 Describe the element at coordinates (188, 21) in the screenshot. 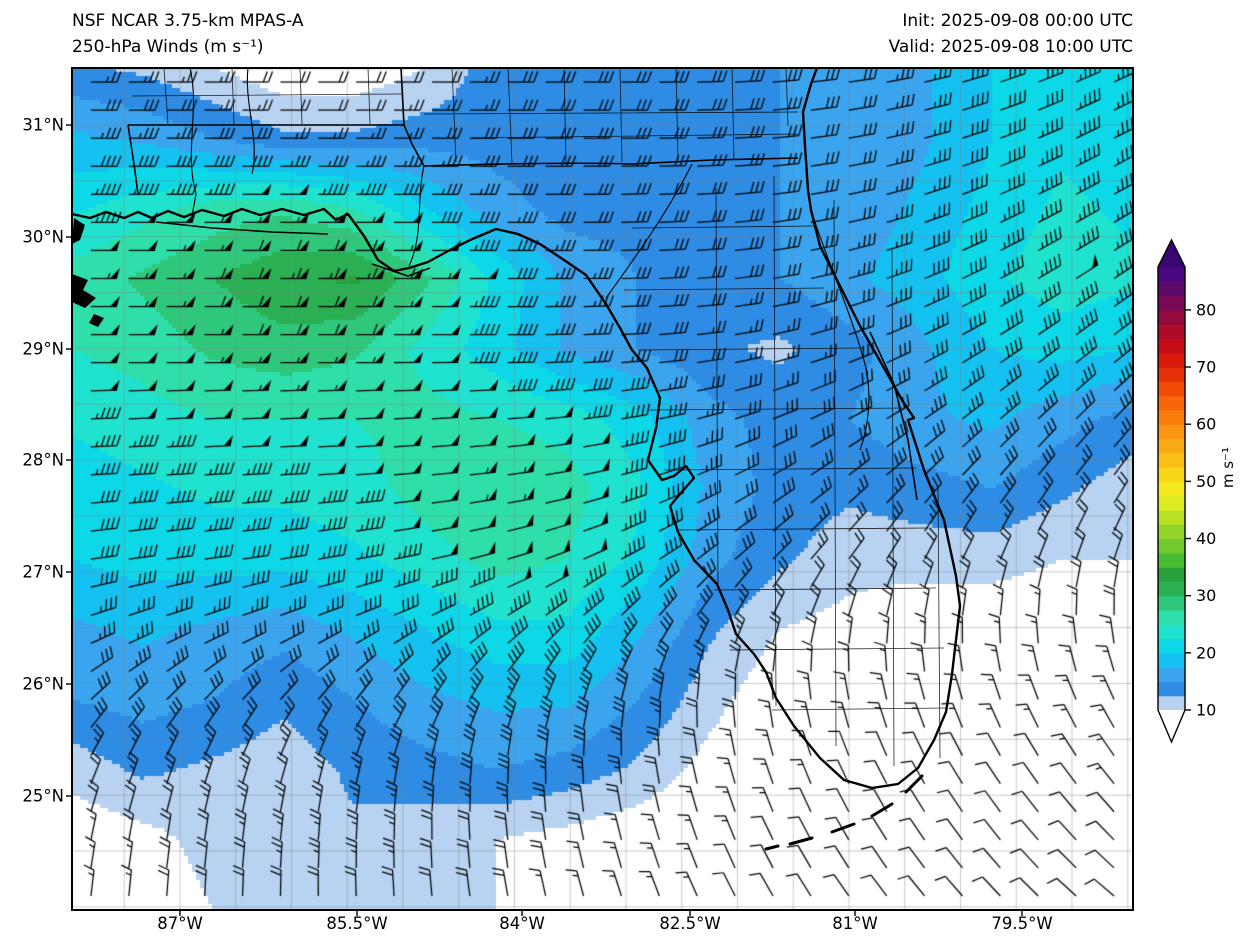

I see `plot-title-line1: NSF NCAR 3.75-km MPAS-A` at that location.